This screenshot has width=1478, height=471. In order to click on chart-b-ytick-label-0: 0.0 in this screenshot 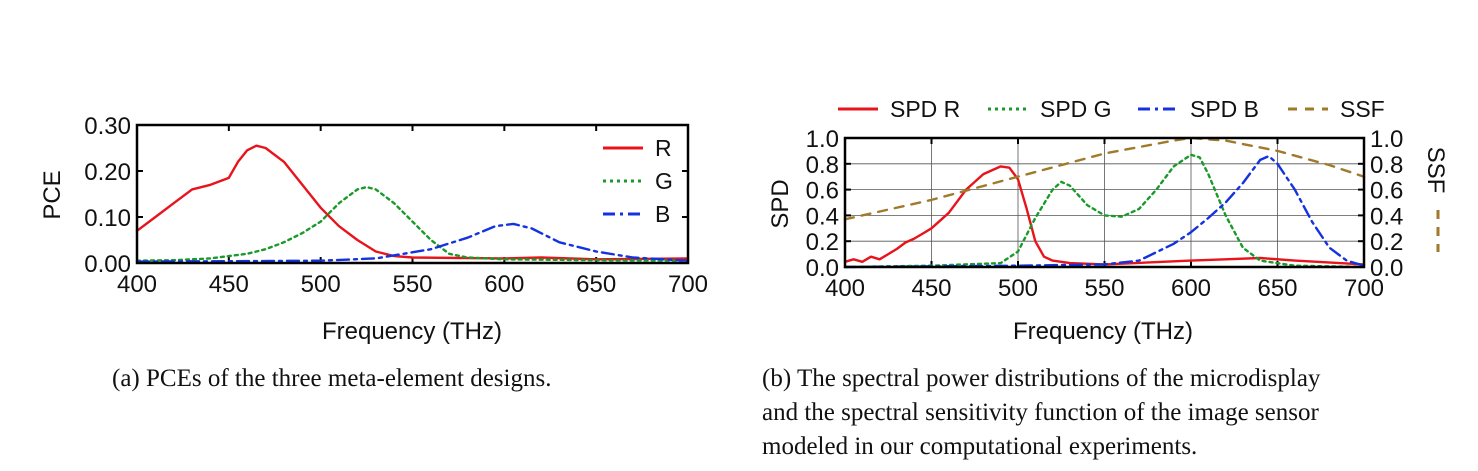, I will do `click(822, 268)`.